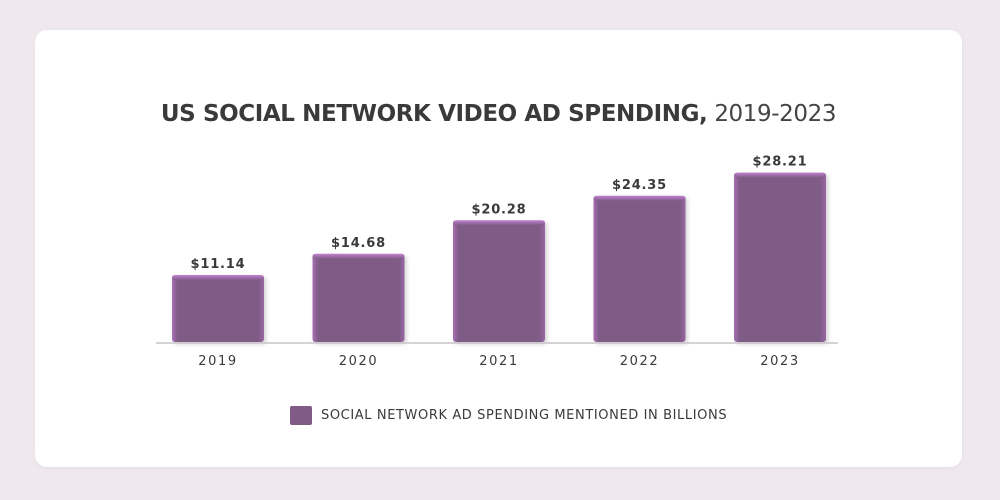 Image resolution: width=1000 pixels, height=500 pixels. Describe the element at coordinates (499, 209) in the screenshot. I see `value-label-2021: $20.28` at that location.